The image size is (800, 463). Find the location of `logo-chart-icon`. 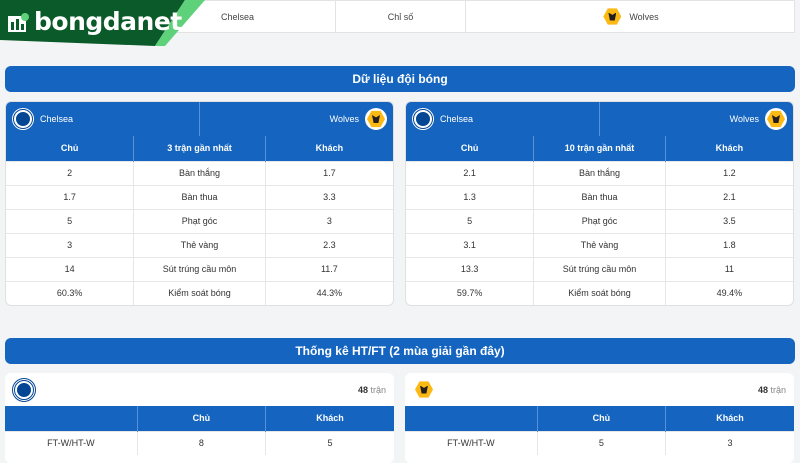

logo-chart-icon is located at coordinates (18, 23).